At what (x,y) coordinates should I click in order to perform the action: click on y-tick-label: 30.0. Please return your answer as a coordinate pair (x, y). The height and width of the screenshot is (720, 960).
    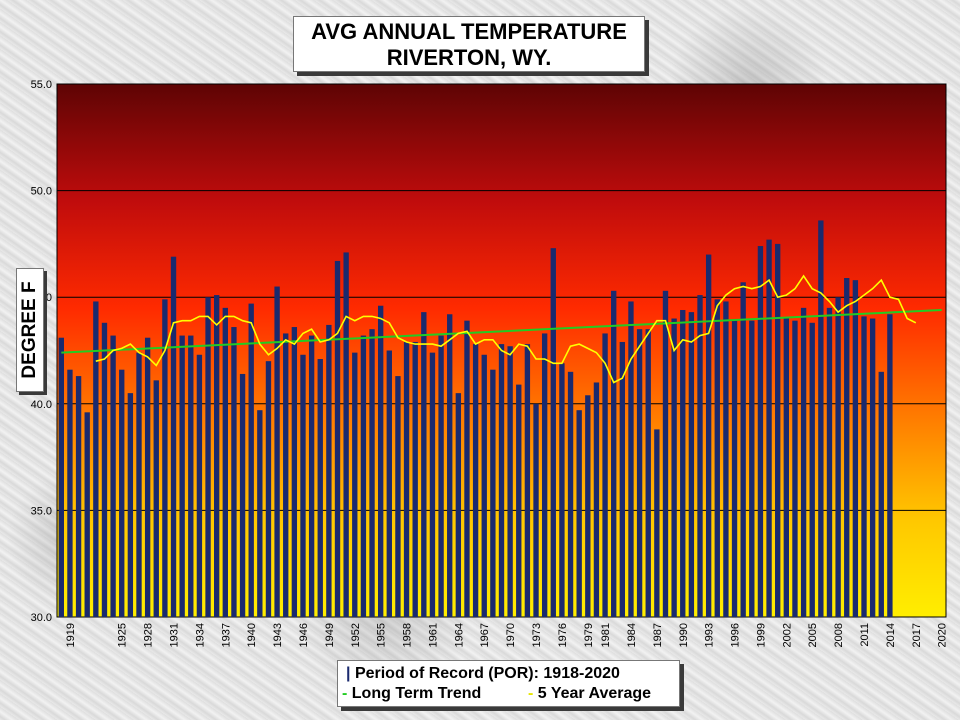
    Looking at the image, I should click on (41, 618).